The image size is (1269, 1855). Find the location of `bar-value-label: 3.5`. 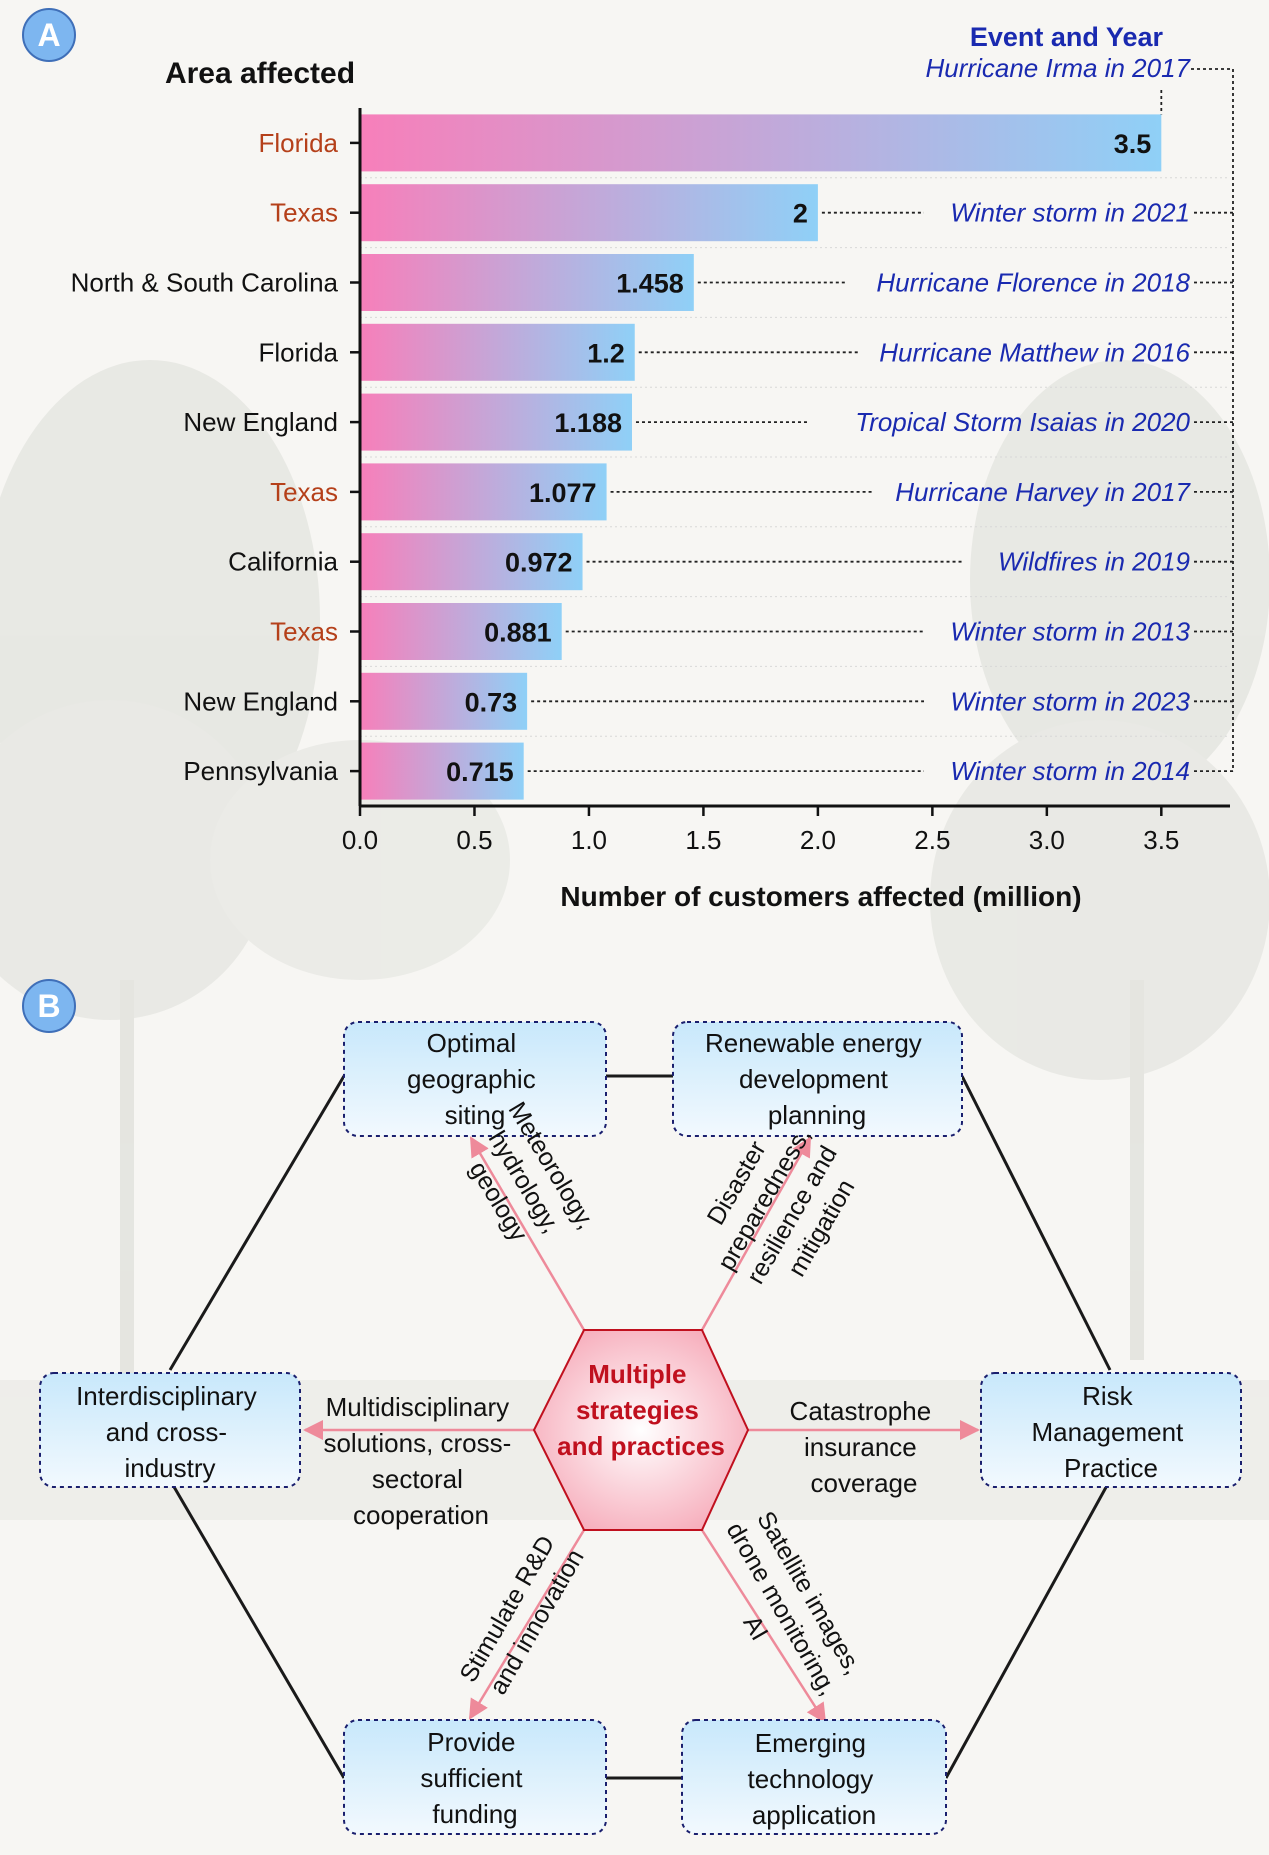

bar-value-label: 3.5 is located at coordinates (1133, 144).